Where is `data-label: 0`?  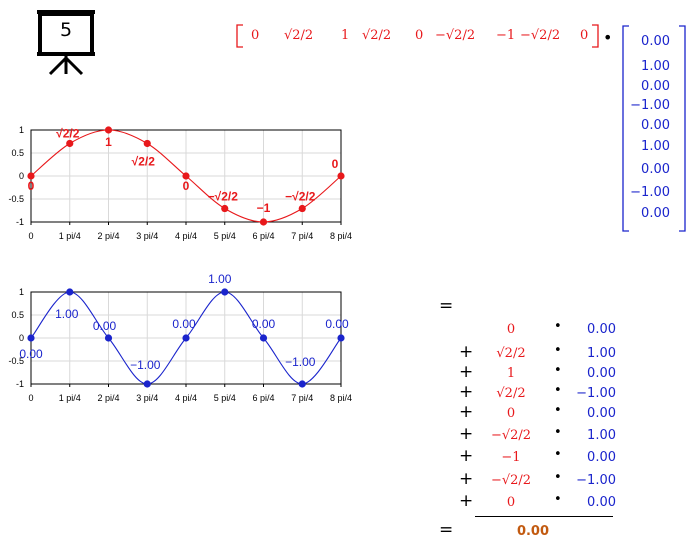 data-label: 0 is located at coordinates (31, 186).